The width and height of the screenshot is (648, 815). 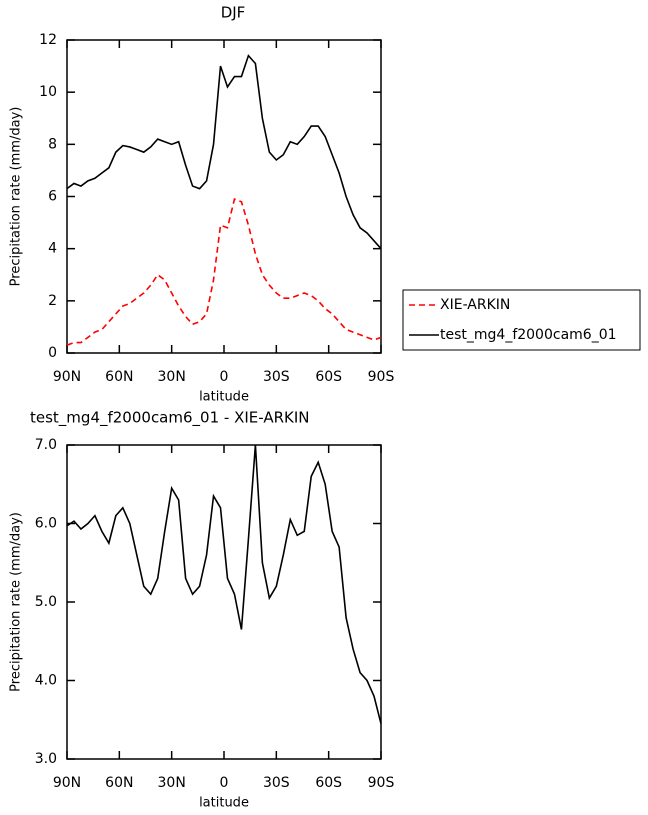 I want to click on chart-title: DJF, so click(x=233, y=13).